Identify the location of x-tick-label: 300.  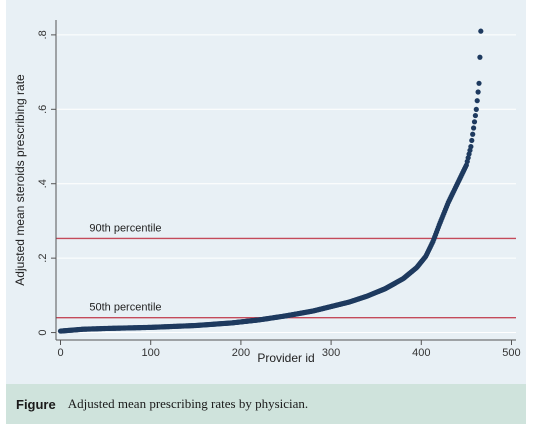
(331, 353).